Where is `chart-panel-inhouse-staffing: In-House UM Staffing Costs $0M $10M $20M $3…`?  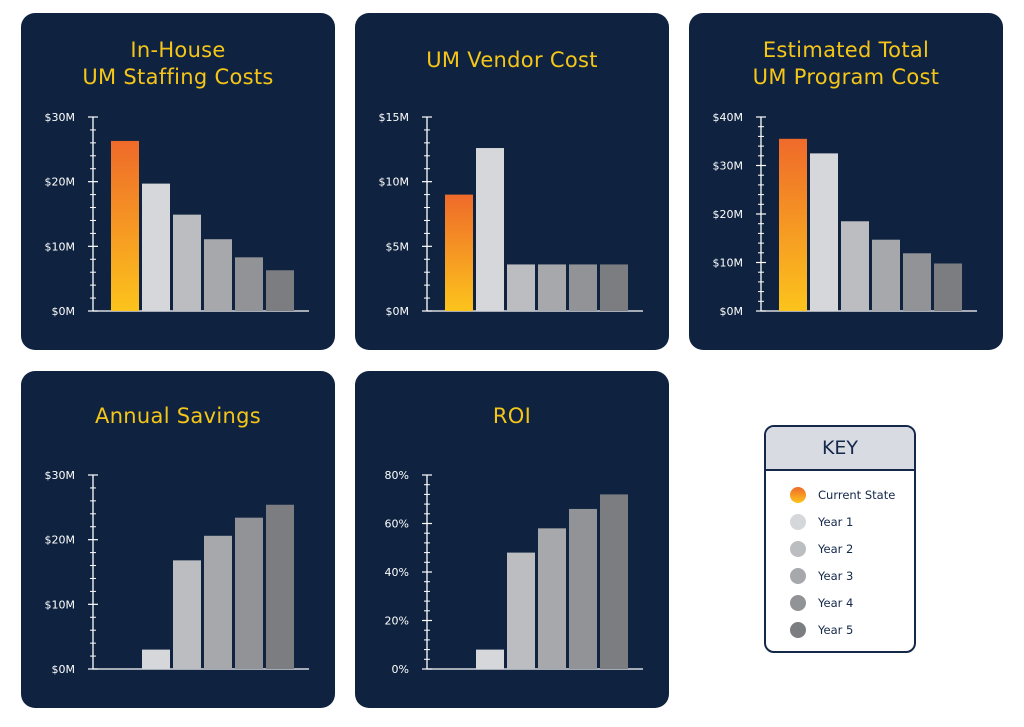 chart-panel-inhouse-staffing: In-House UM Staffing Costs $0M $10M $20M $3… is located at coordinates (178, 181).